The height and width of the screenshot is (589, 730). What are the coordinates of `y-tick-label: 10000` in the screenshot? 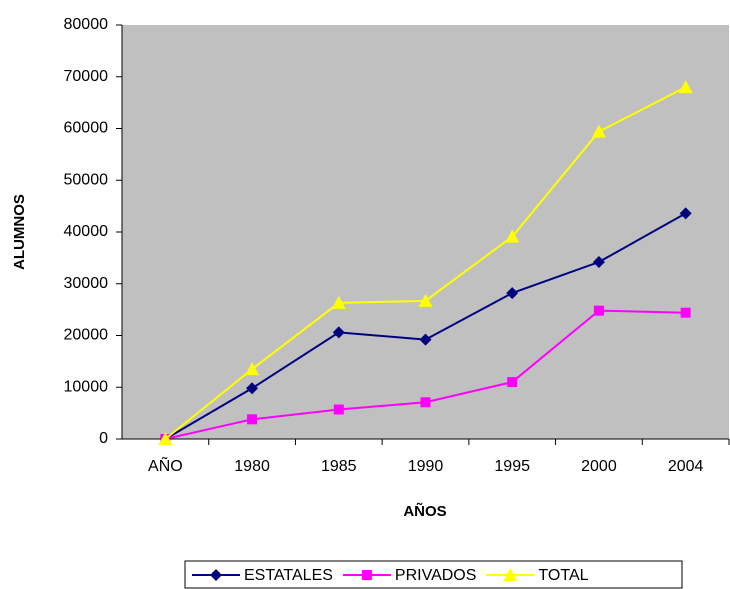 It's located at (86, 386).